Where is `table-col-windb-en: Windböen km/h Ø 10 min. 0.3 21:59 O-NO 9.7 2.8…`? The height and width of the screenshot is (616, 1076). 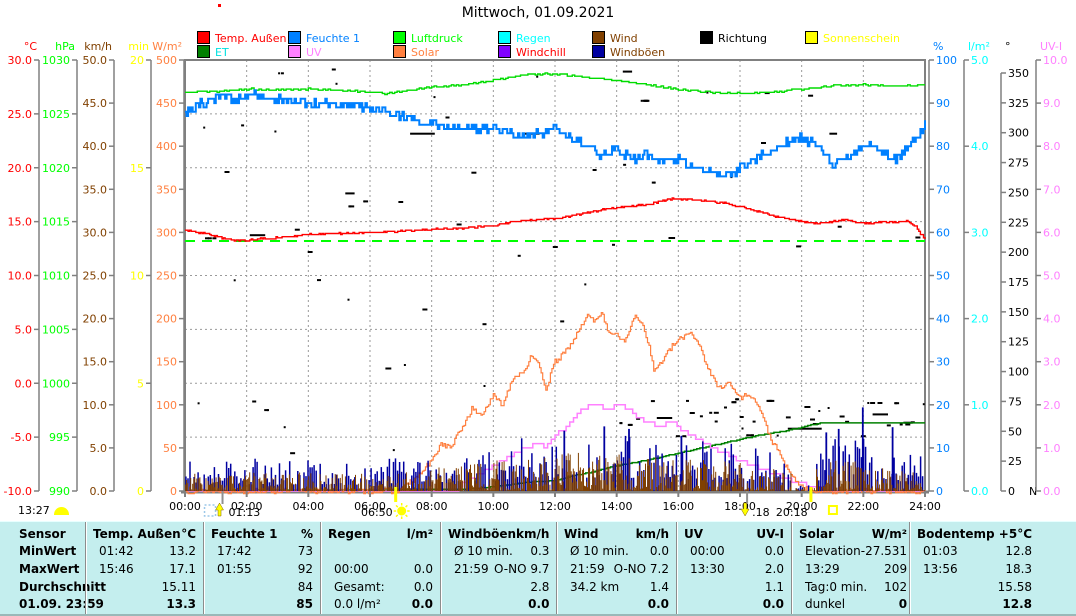 table-col-windb-en: Windböen km/h Ø 10 min. 0.3 21:59 O-NO 9.7 2.8… is located at coordinates (499, 568).